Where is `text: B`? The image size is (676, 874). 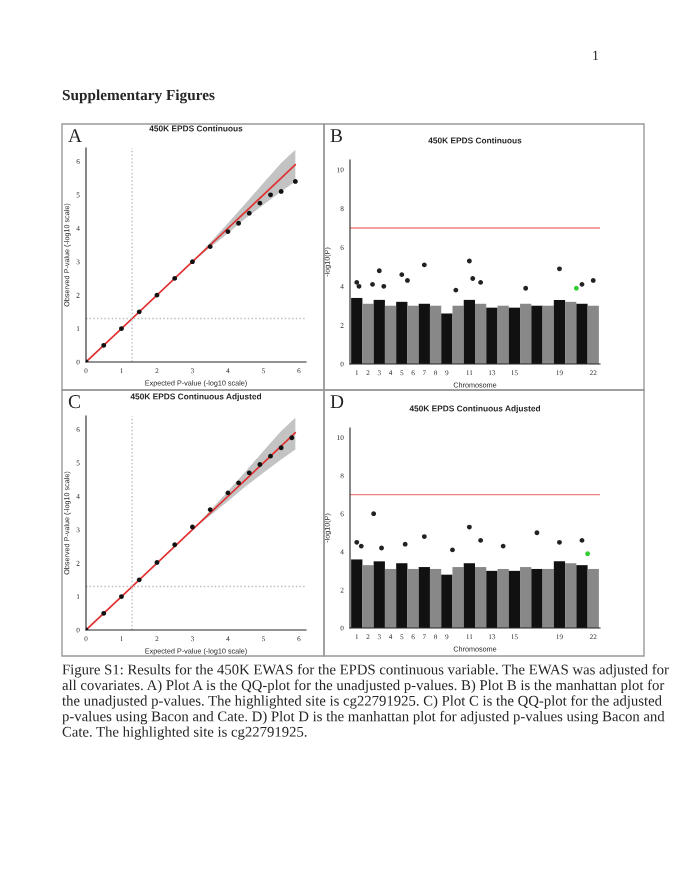 text: B is located at coordinates (336, 136).